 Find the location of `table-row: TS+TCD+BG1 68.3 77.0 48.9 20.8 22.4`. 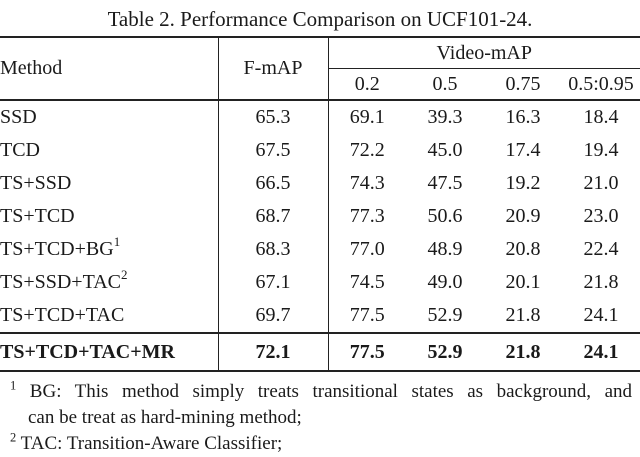

table-row: TS+TCD+BG1 68.3 77.0 48.9 20.8 22.4 is located at coordinates (320, 249).